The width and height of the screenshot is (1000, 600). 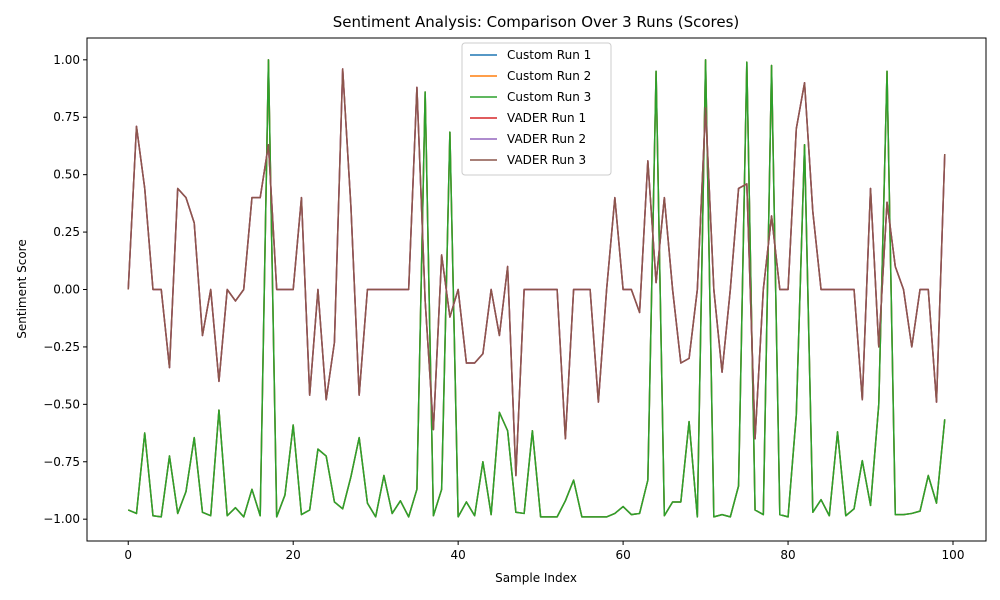 What do you see at coordinates (787, 555) in the screenshot?
I see `x-tick-label: 80` at bounding box center [787, 555].